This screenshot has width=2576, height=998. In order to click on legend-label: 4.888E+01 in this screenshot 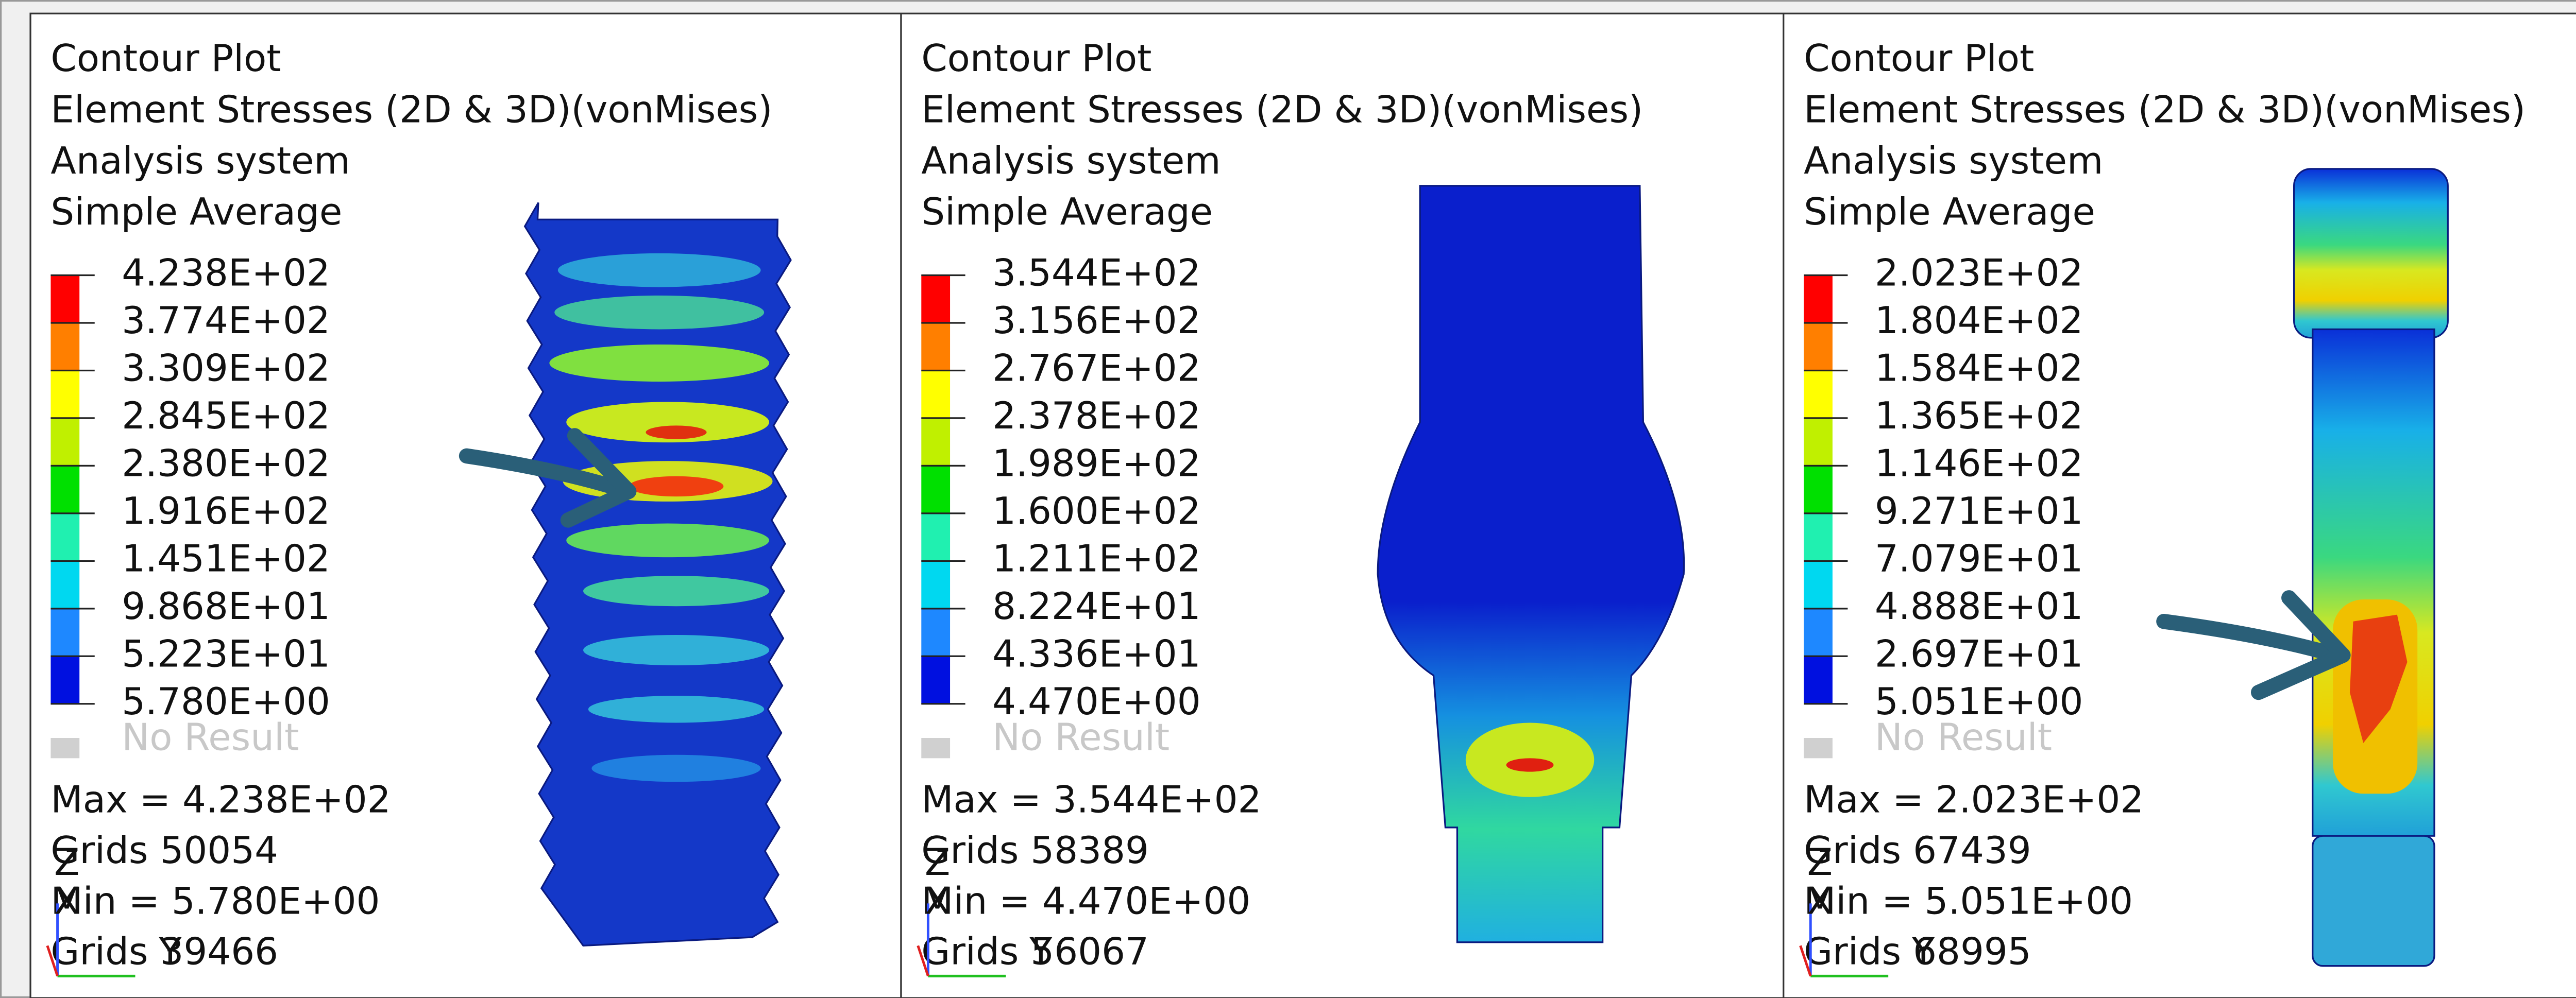, I will do `click(1979, 606)`.